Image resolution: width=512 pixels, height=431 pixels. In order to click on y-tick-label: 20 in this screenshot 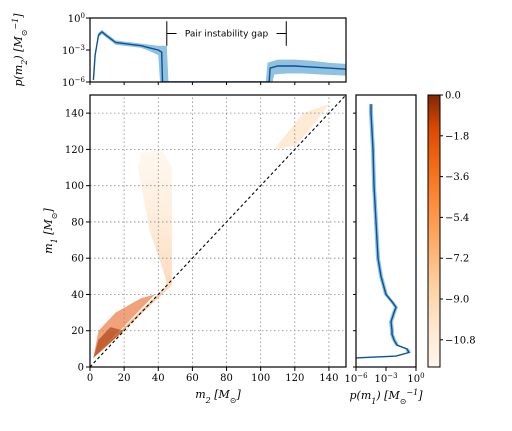, I will do `click(77, 331)`.